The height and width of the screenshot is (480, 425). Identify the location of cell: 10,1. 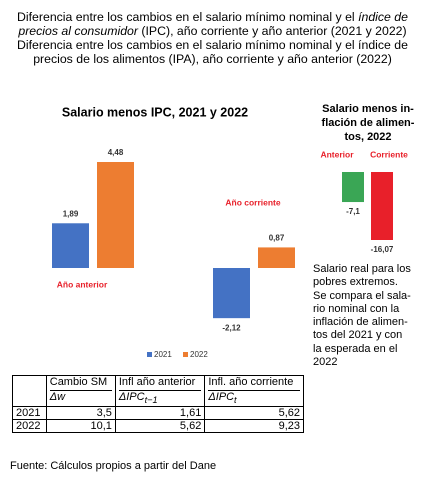
(80, 426).